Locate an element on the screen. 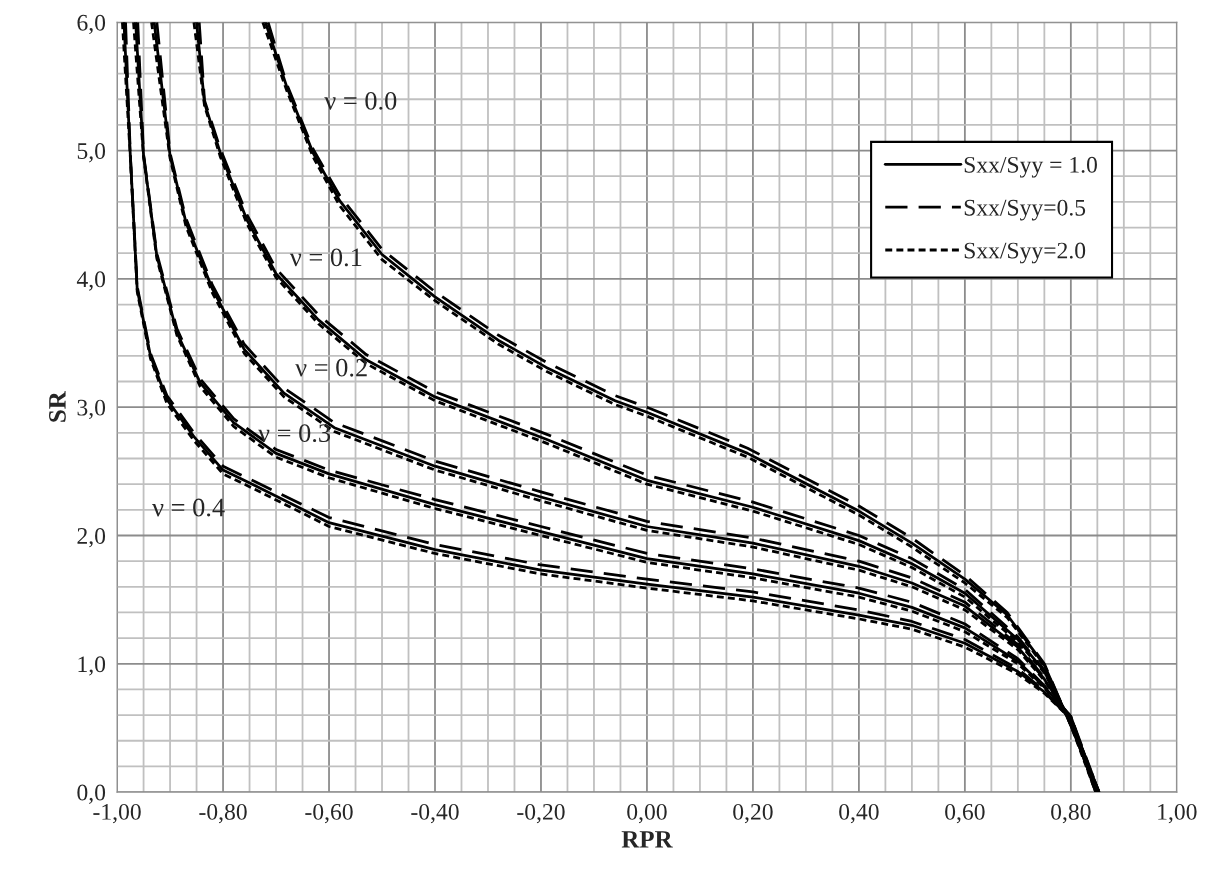  annotation: ν = 0.4 is located at coordinates (188, 507).